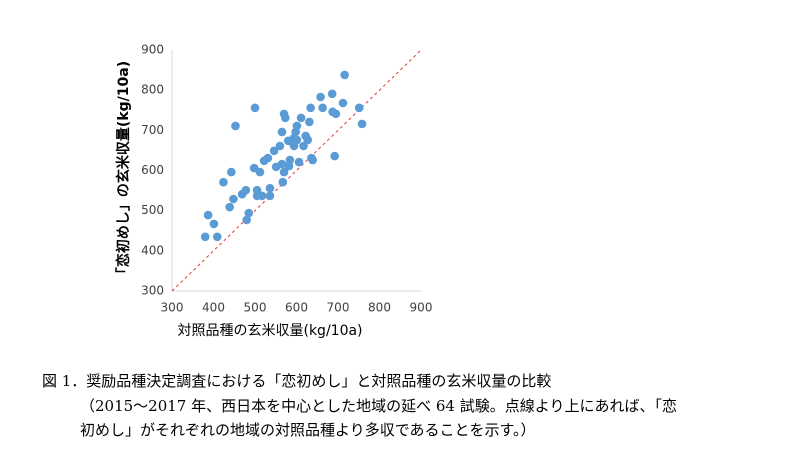 This screenshot has height=453, width=800. What do you see at coordinates (152, 210) in the screenshot?
I see `y-tick-label: 500` at bounding box center [152, 210].